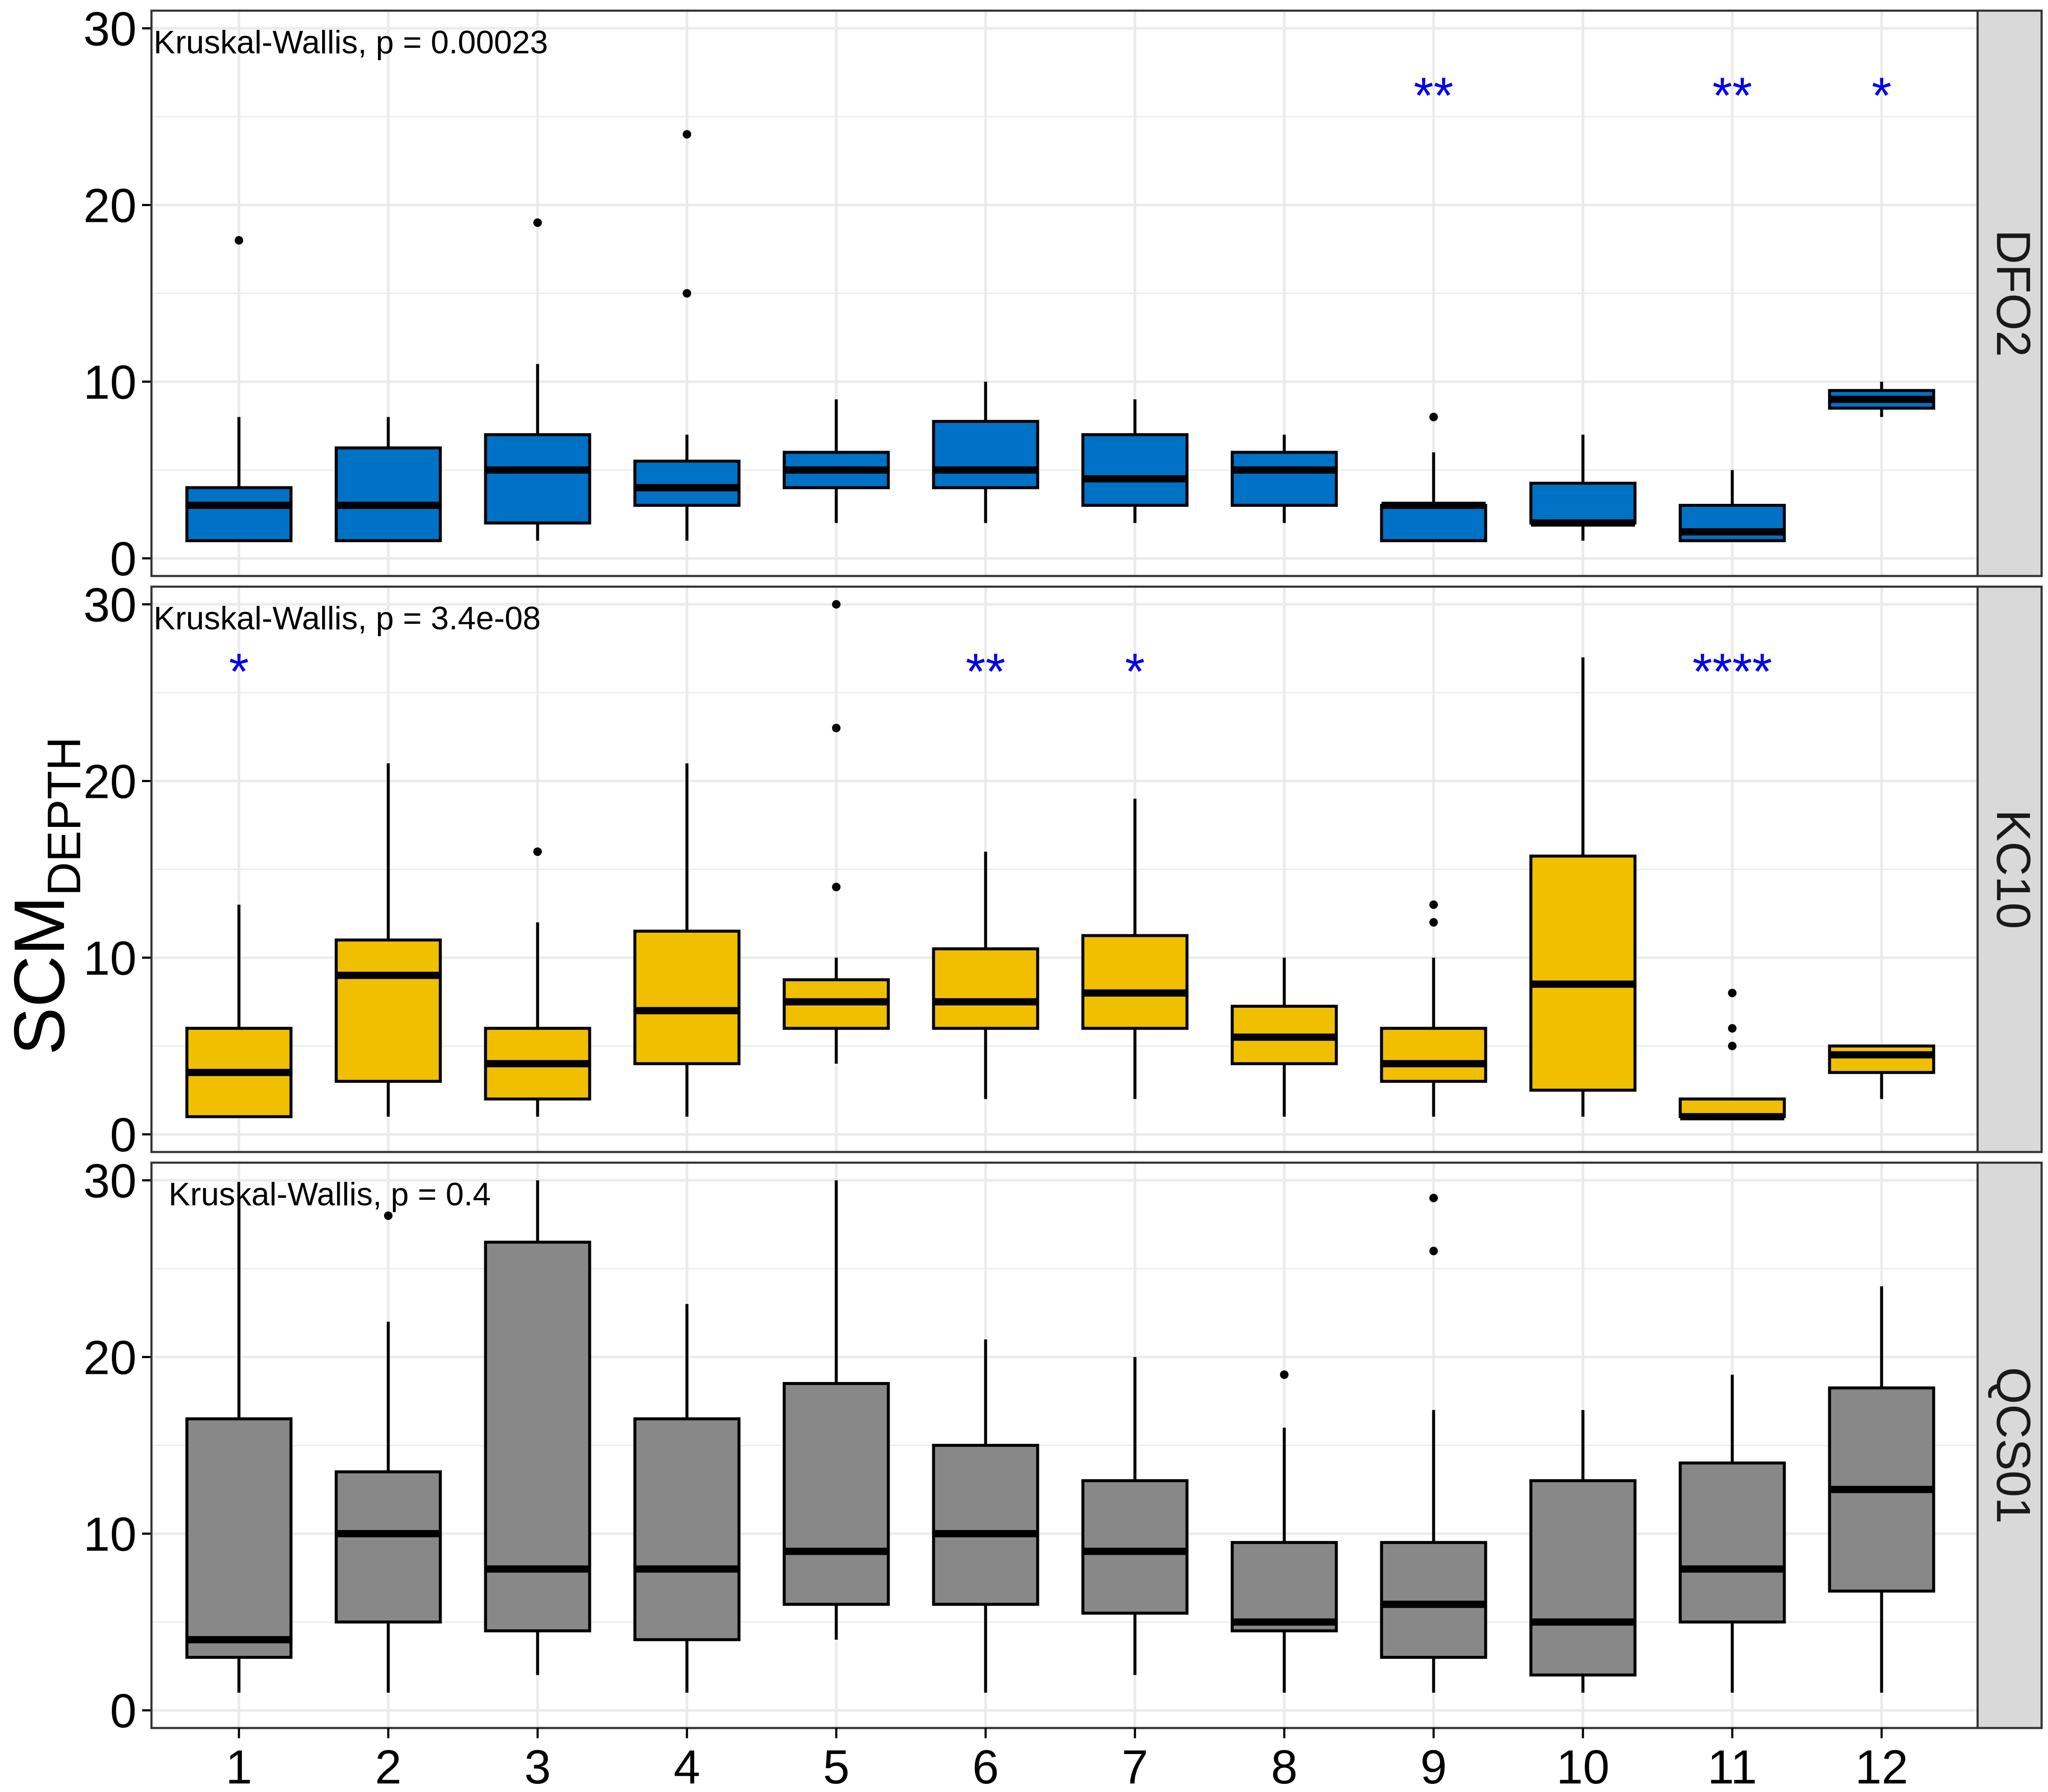  Describe the element at coordinates (687, 1766) in the screenshot. I see `x-tick-label: 4` at that location.